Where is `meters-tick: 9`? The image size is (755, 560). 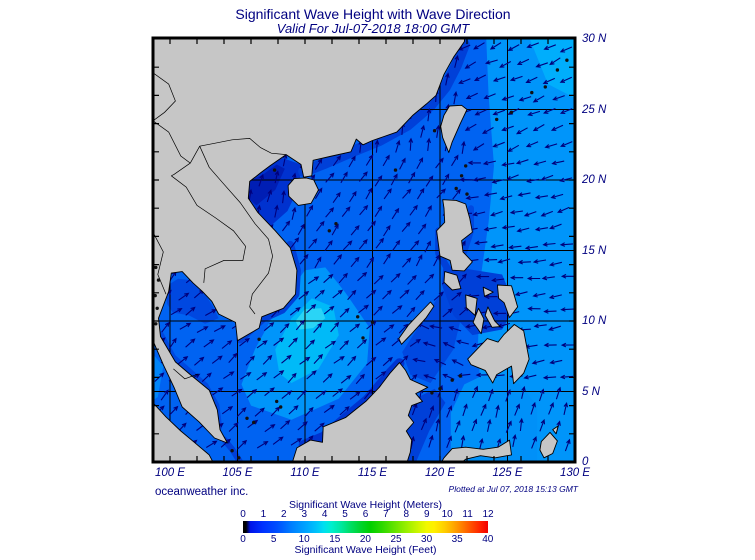
meters-tick: 9 is located at coordinates (426, 514).